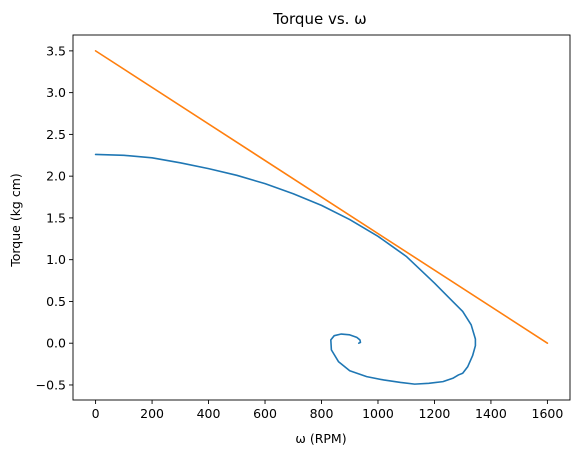 The image size is (579, 457). Describe the element at coordinates (96, 413) in the screenshot. I see `x-tick-label-0: 0` at that location.